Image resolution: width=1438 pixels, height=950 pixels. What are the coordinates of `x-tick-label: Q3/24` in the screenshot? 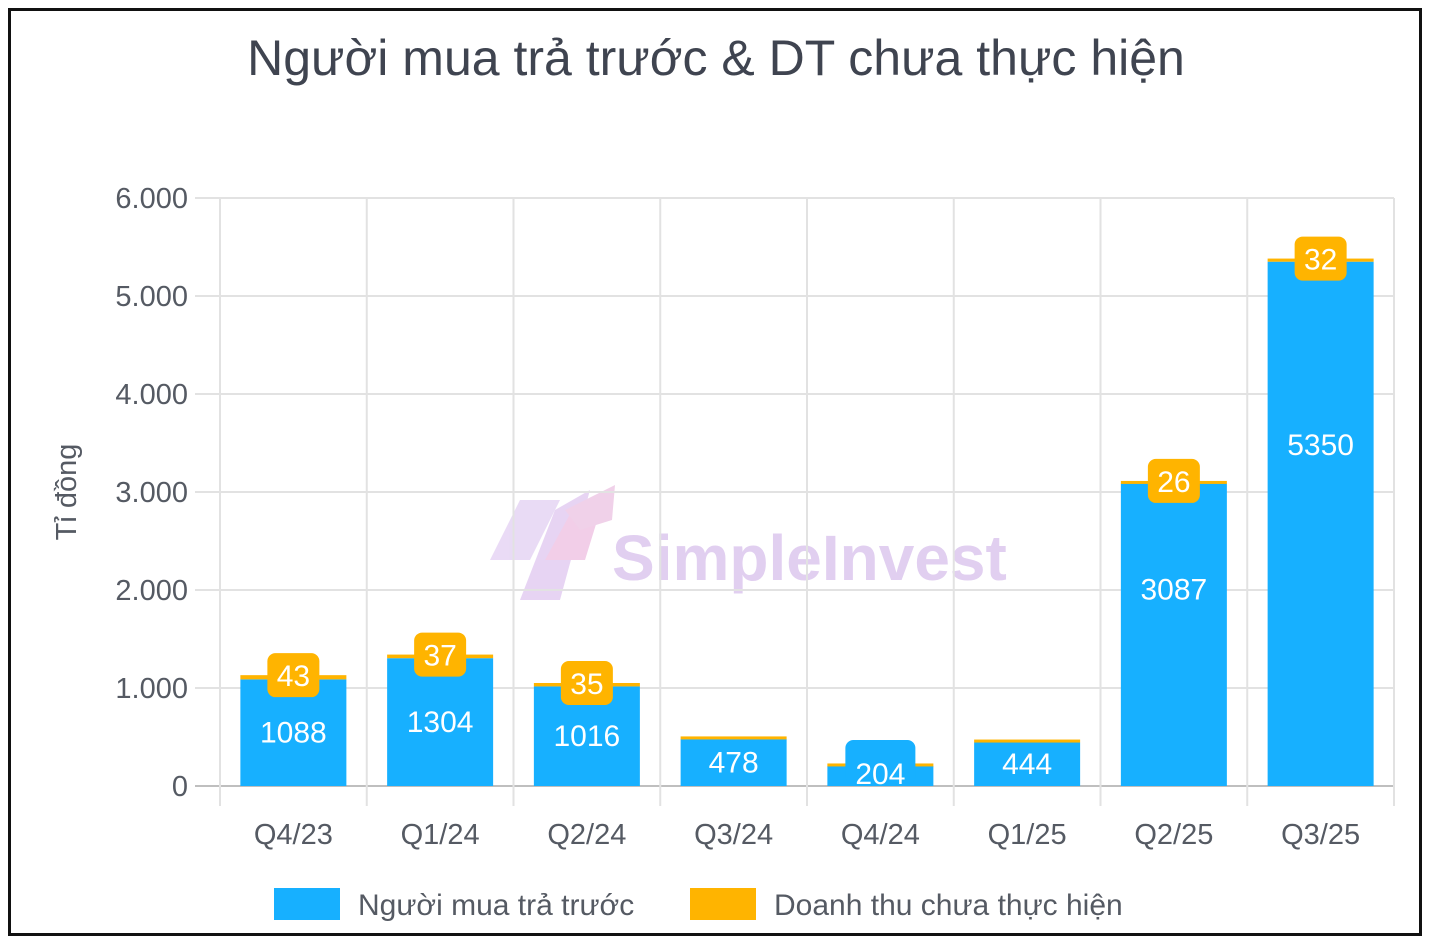 It's located at (733, 835).